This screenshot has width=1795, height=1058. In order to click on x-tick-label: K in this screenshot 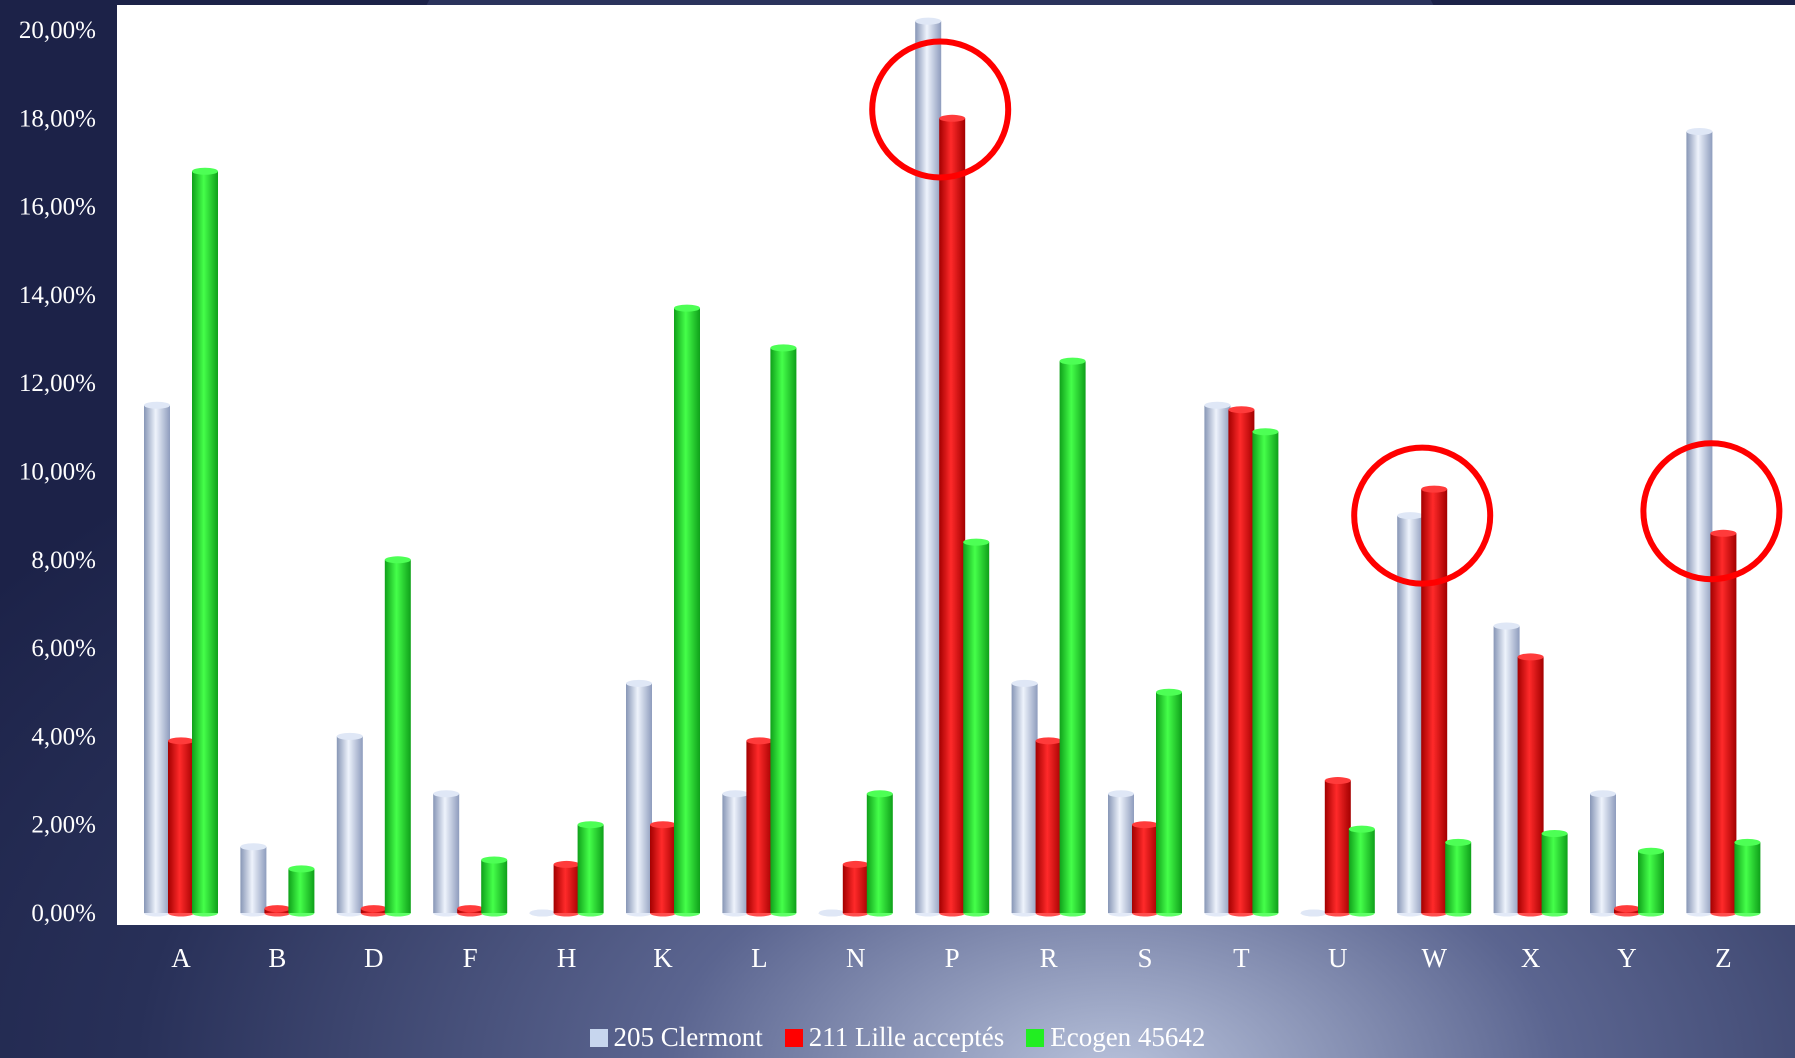, I will do `click(663, 958)`.